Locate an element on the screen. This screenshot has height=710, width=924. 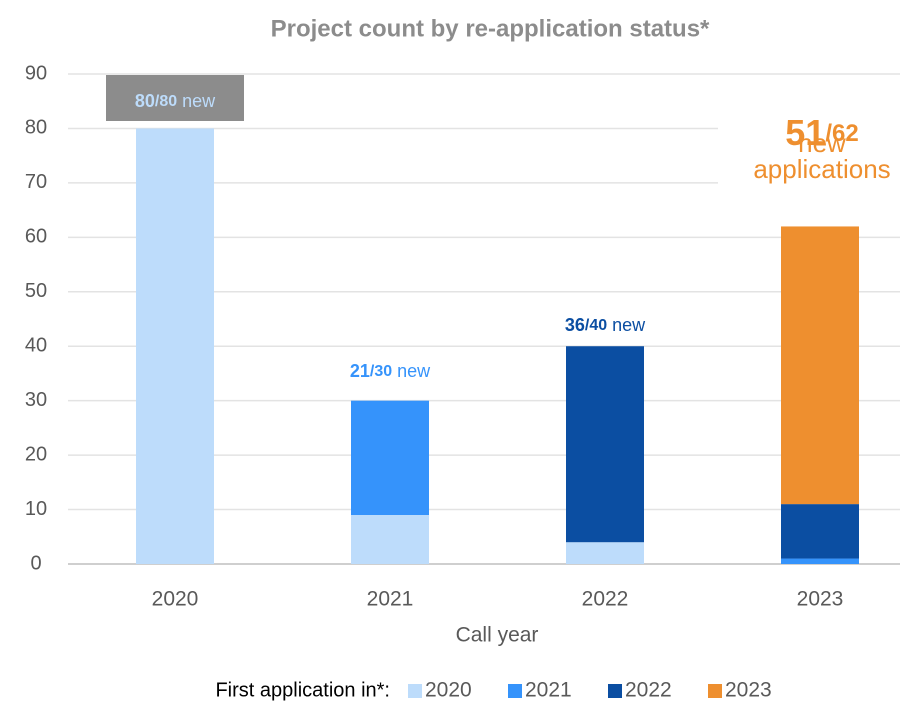
annotation-text: applications is located at coordinates (821, 169).